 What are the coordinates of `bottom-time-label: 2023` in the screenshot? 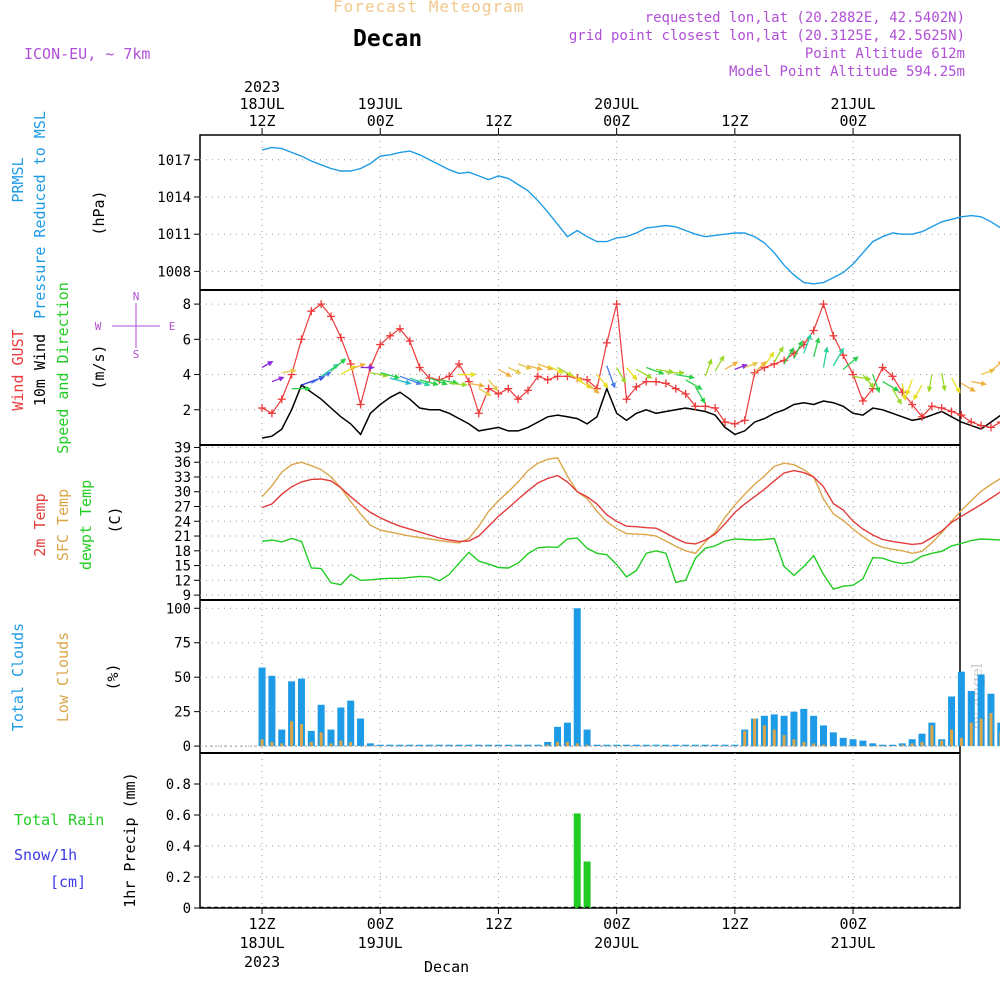 It's located at (262, 962).